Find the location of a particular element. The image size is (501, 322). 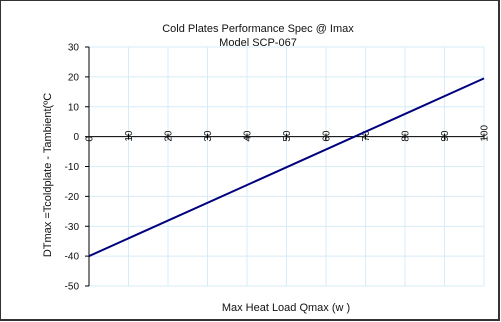

y-axis-label: DTmax =Tcoldplate - Tambient(ºC is located at coordinates (48, 175).